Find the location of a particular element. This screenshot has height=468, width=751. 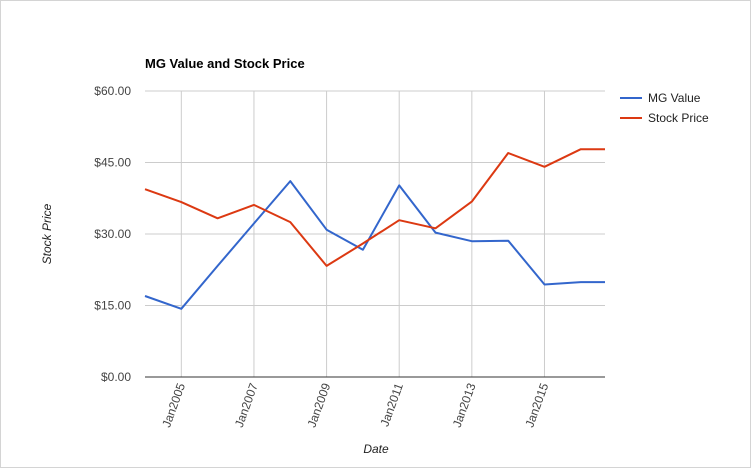

legend-label-stock-price: Stock Price is located at coordinates (678, 118).